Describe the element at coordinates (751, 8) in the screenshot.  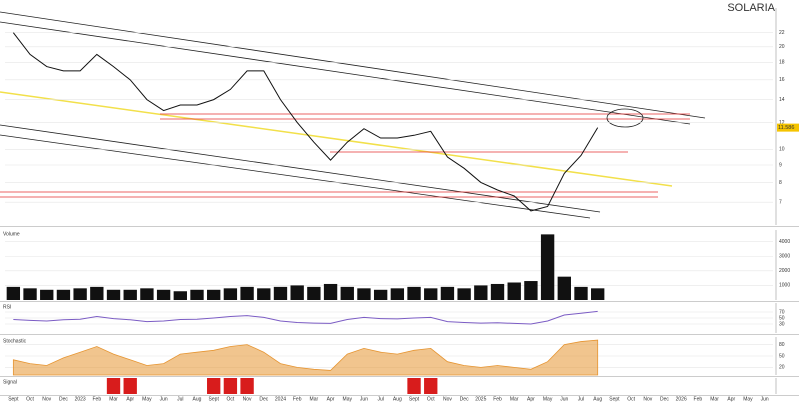
I see `chart-title: SOLARIA` at that location.